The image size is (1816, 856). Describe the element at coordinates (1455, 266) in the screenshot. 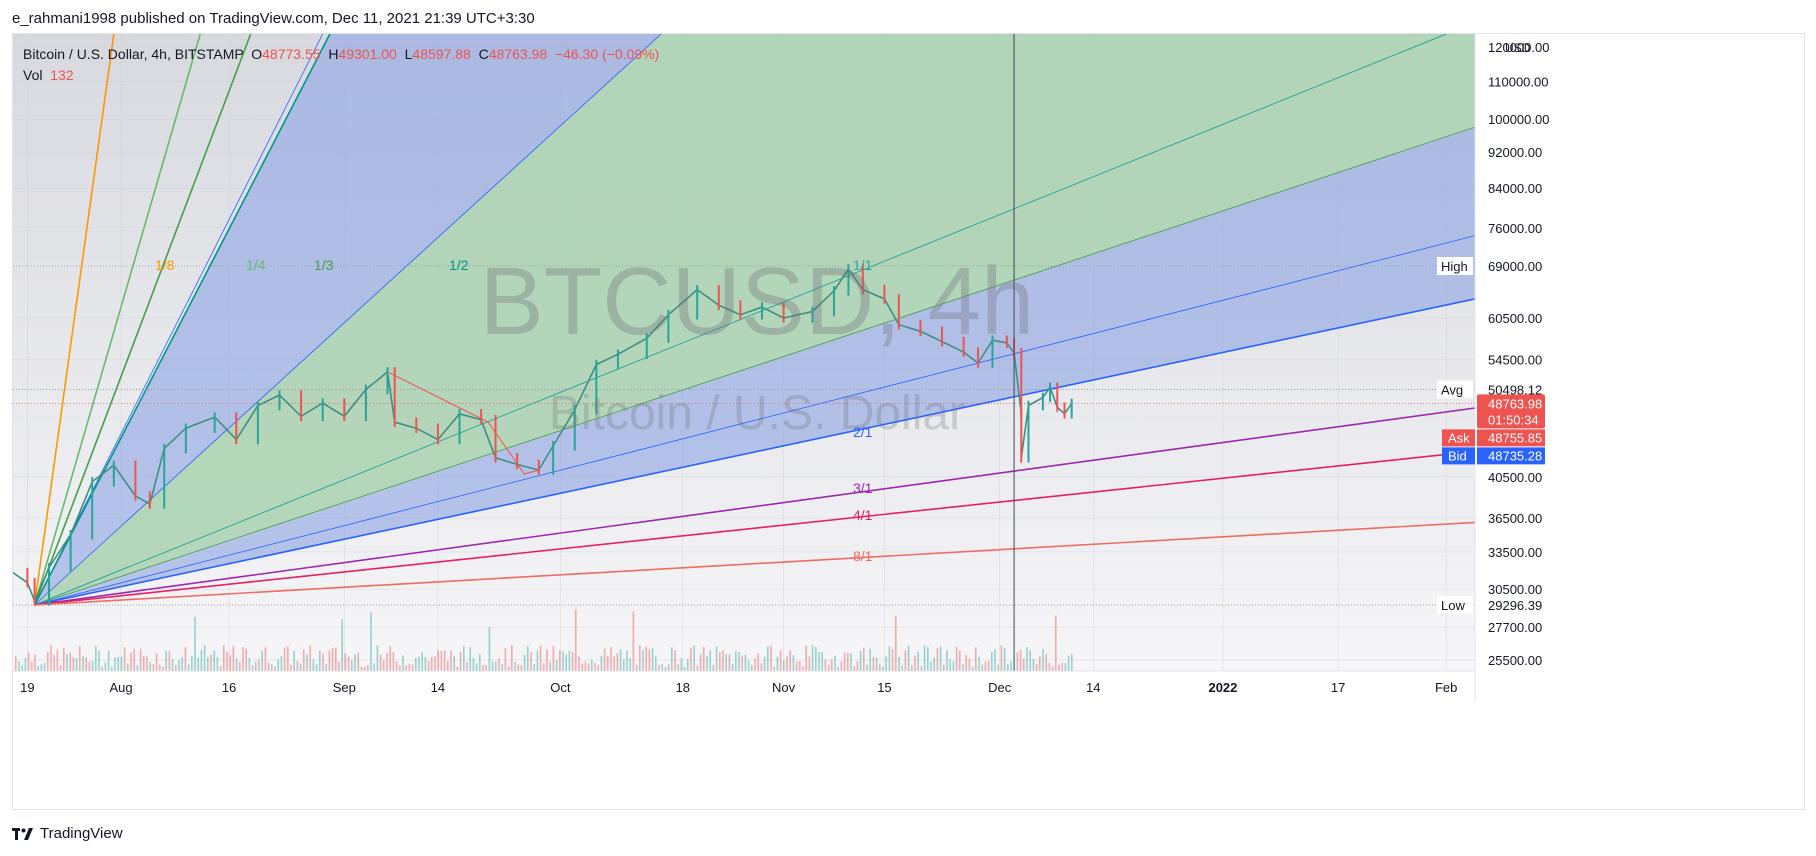

I see `level-tag-box` at that location.